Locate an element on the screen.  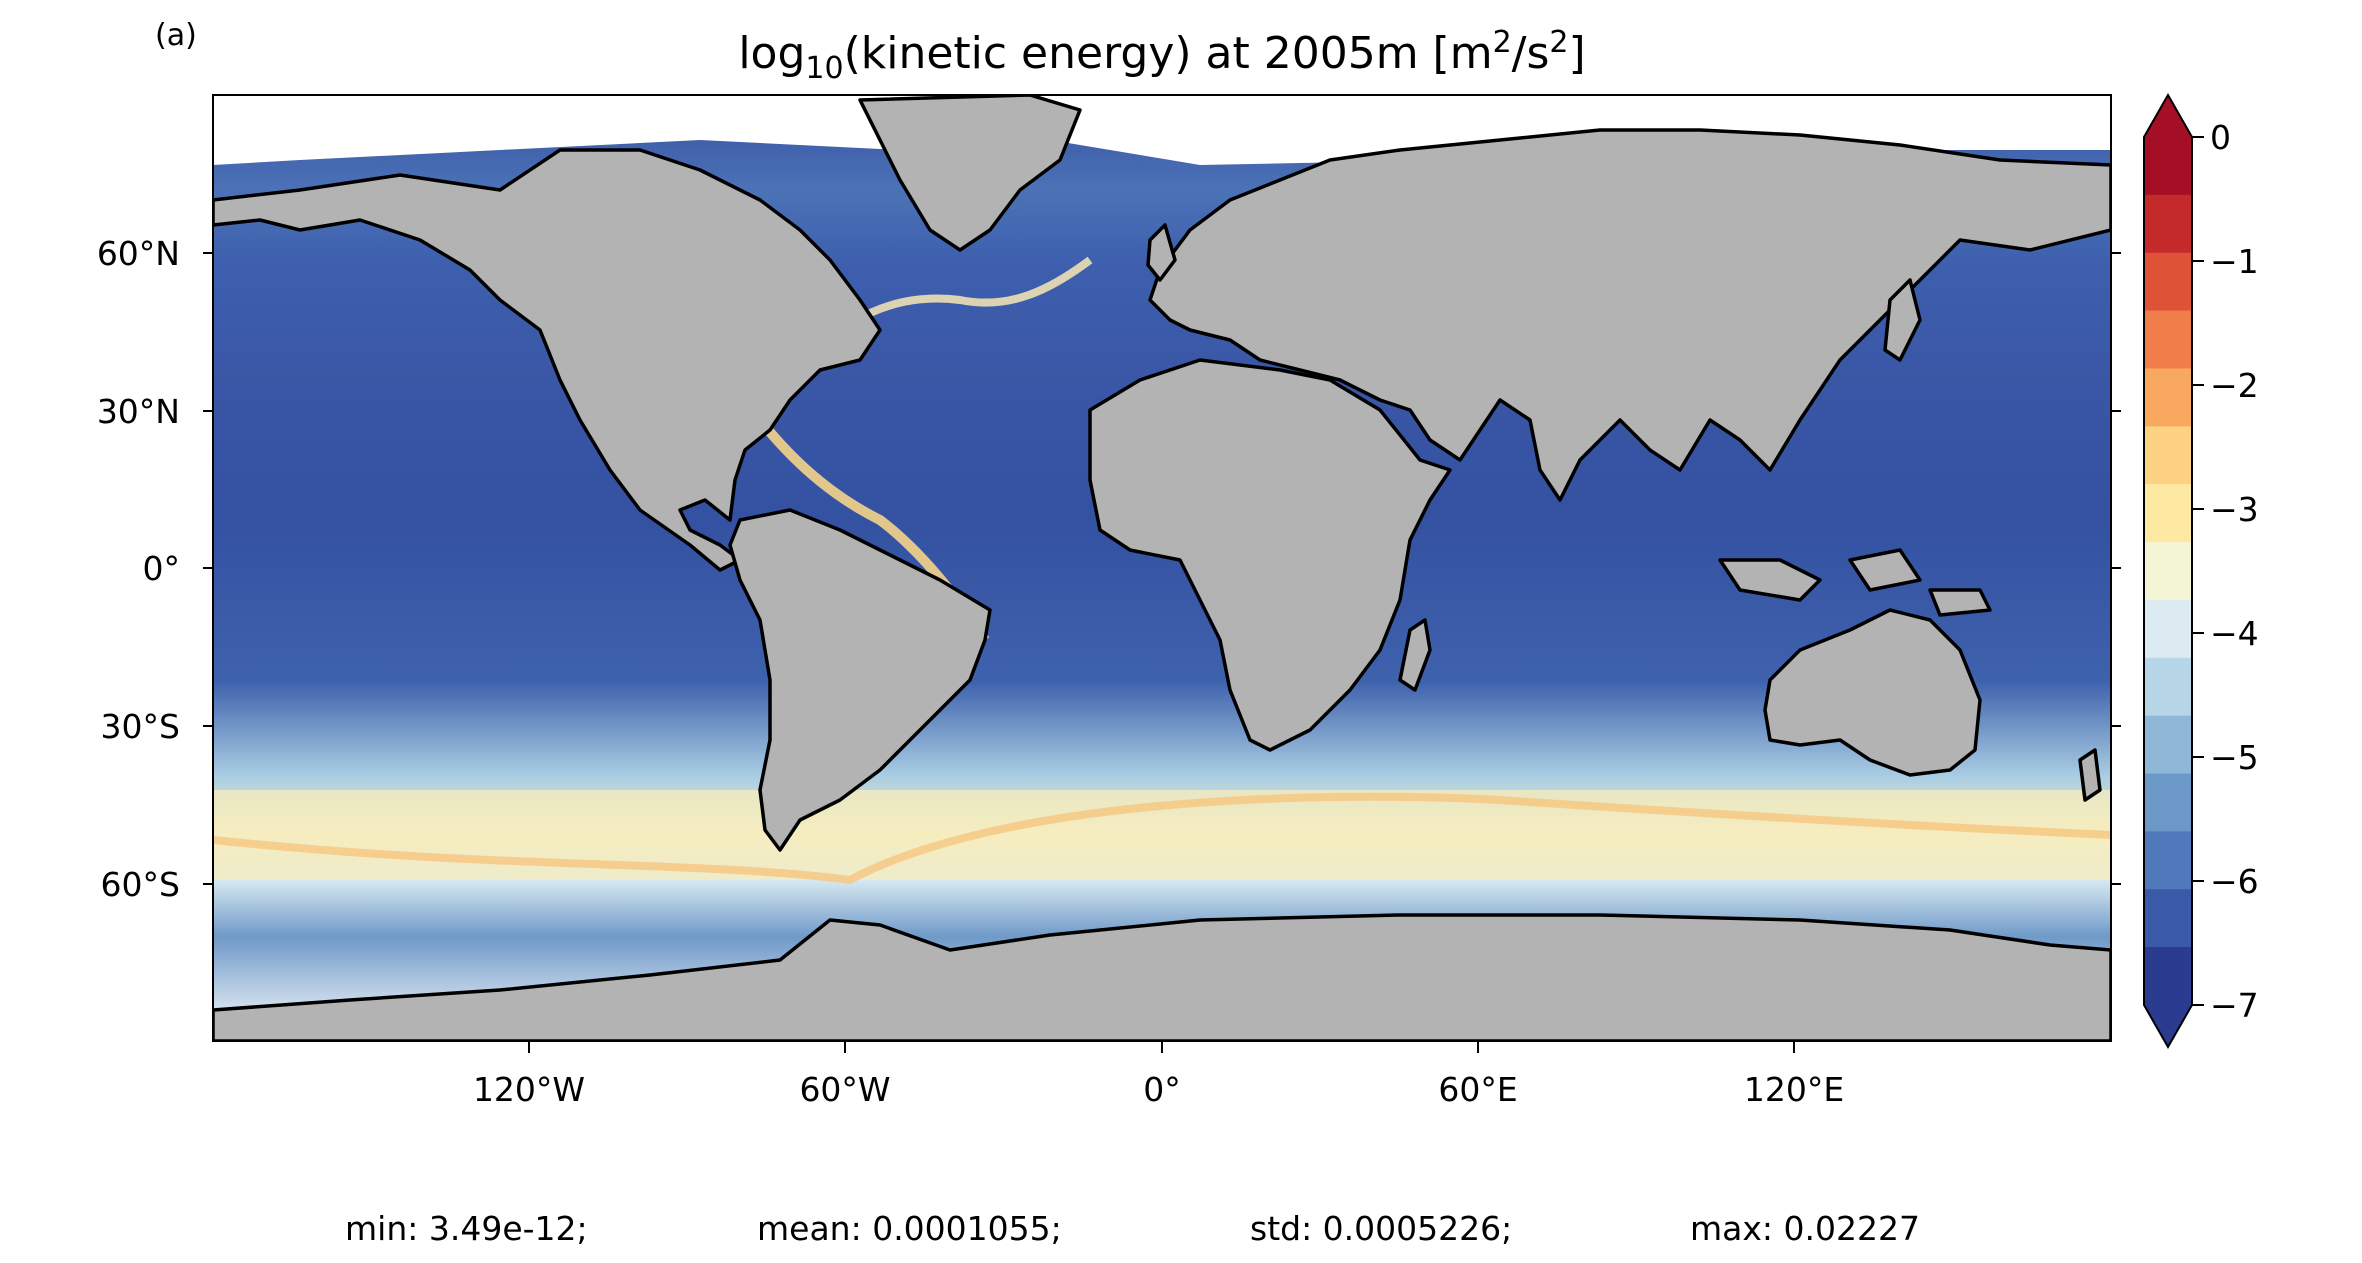
stat-mean: mean: 0.0001055; is located at coordinates (909, 1228).